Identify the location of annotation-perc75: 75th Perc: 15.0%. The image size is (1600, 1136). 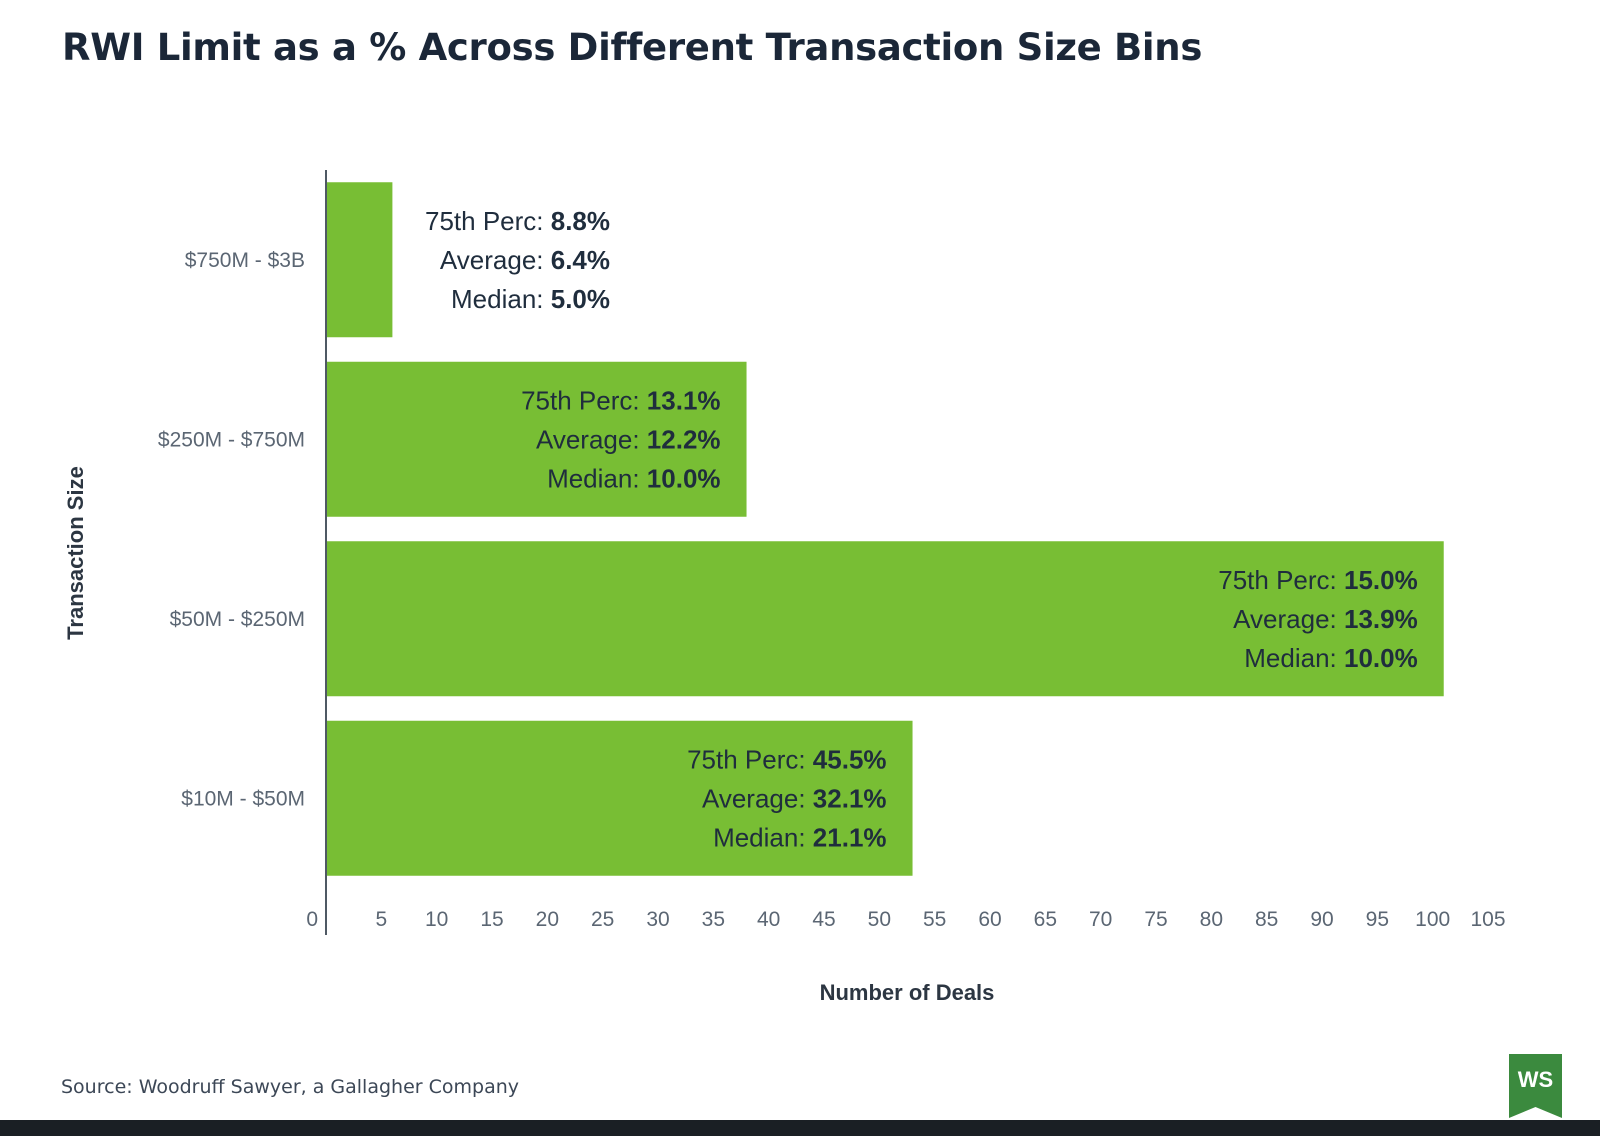
(1317, 580).